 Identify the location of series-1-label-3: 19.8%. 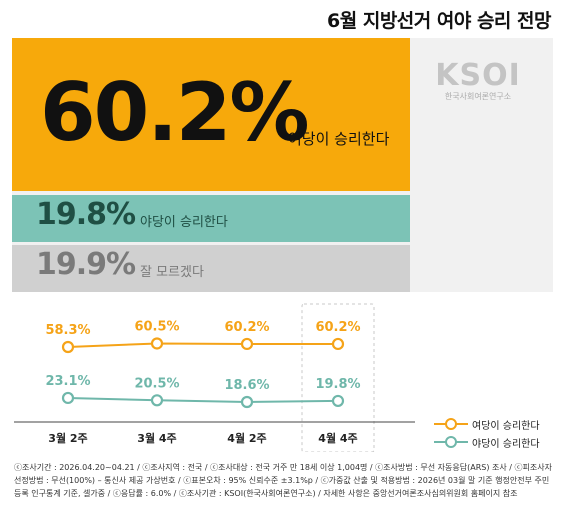
(337, 384).